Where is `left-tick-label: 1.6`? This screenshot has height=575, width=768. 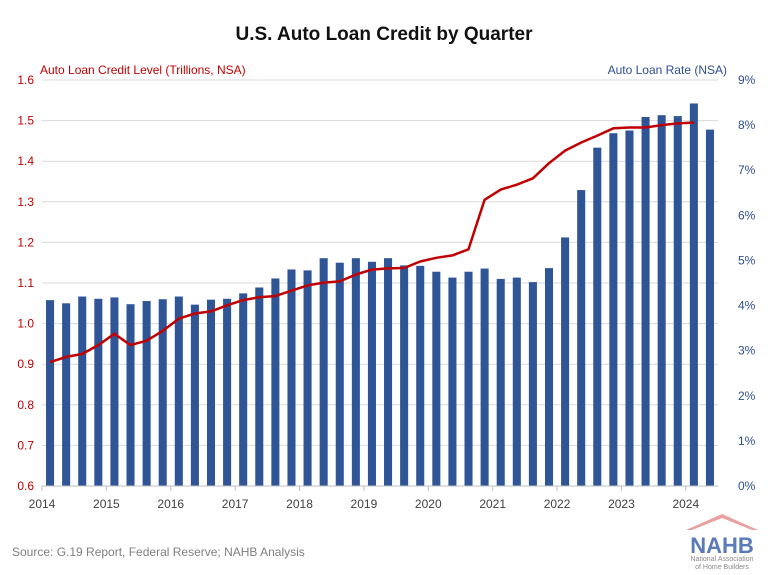 left-tick-label: 1.6 is located at coordinates (25, 80).